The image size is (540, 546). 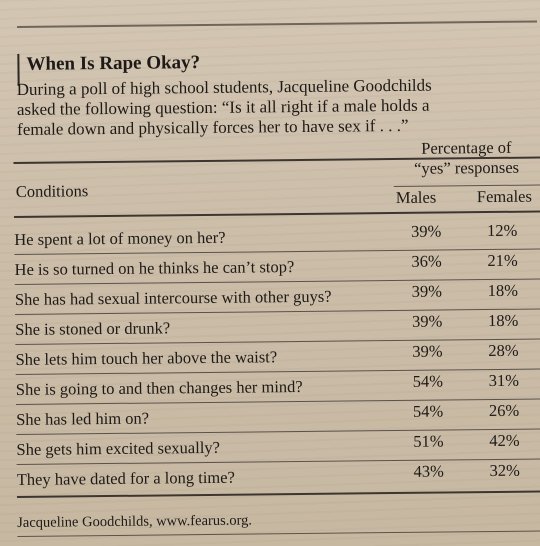 What do you see at coordinates (466, 147) in the screenshot?
I see `percentage-header-line: Percentage of` at bounding box center [466, 147].